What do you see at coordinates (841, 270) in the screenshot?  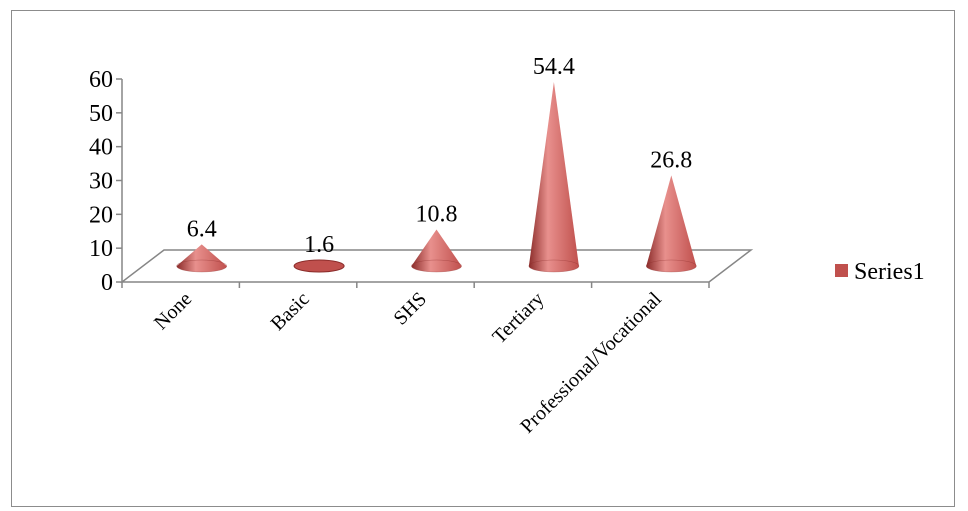 I see `legend-swatch` at bounding box center [841, 270].